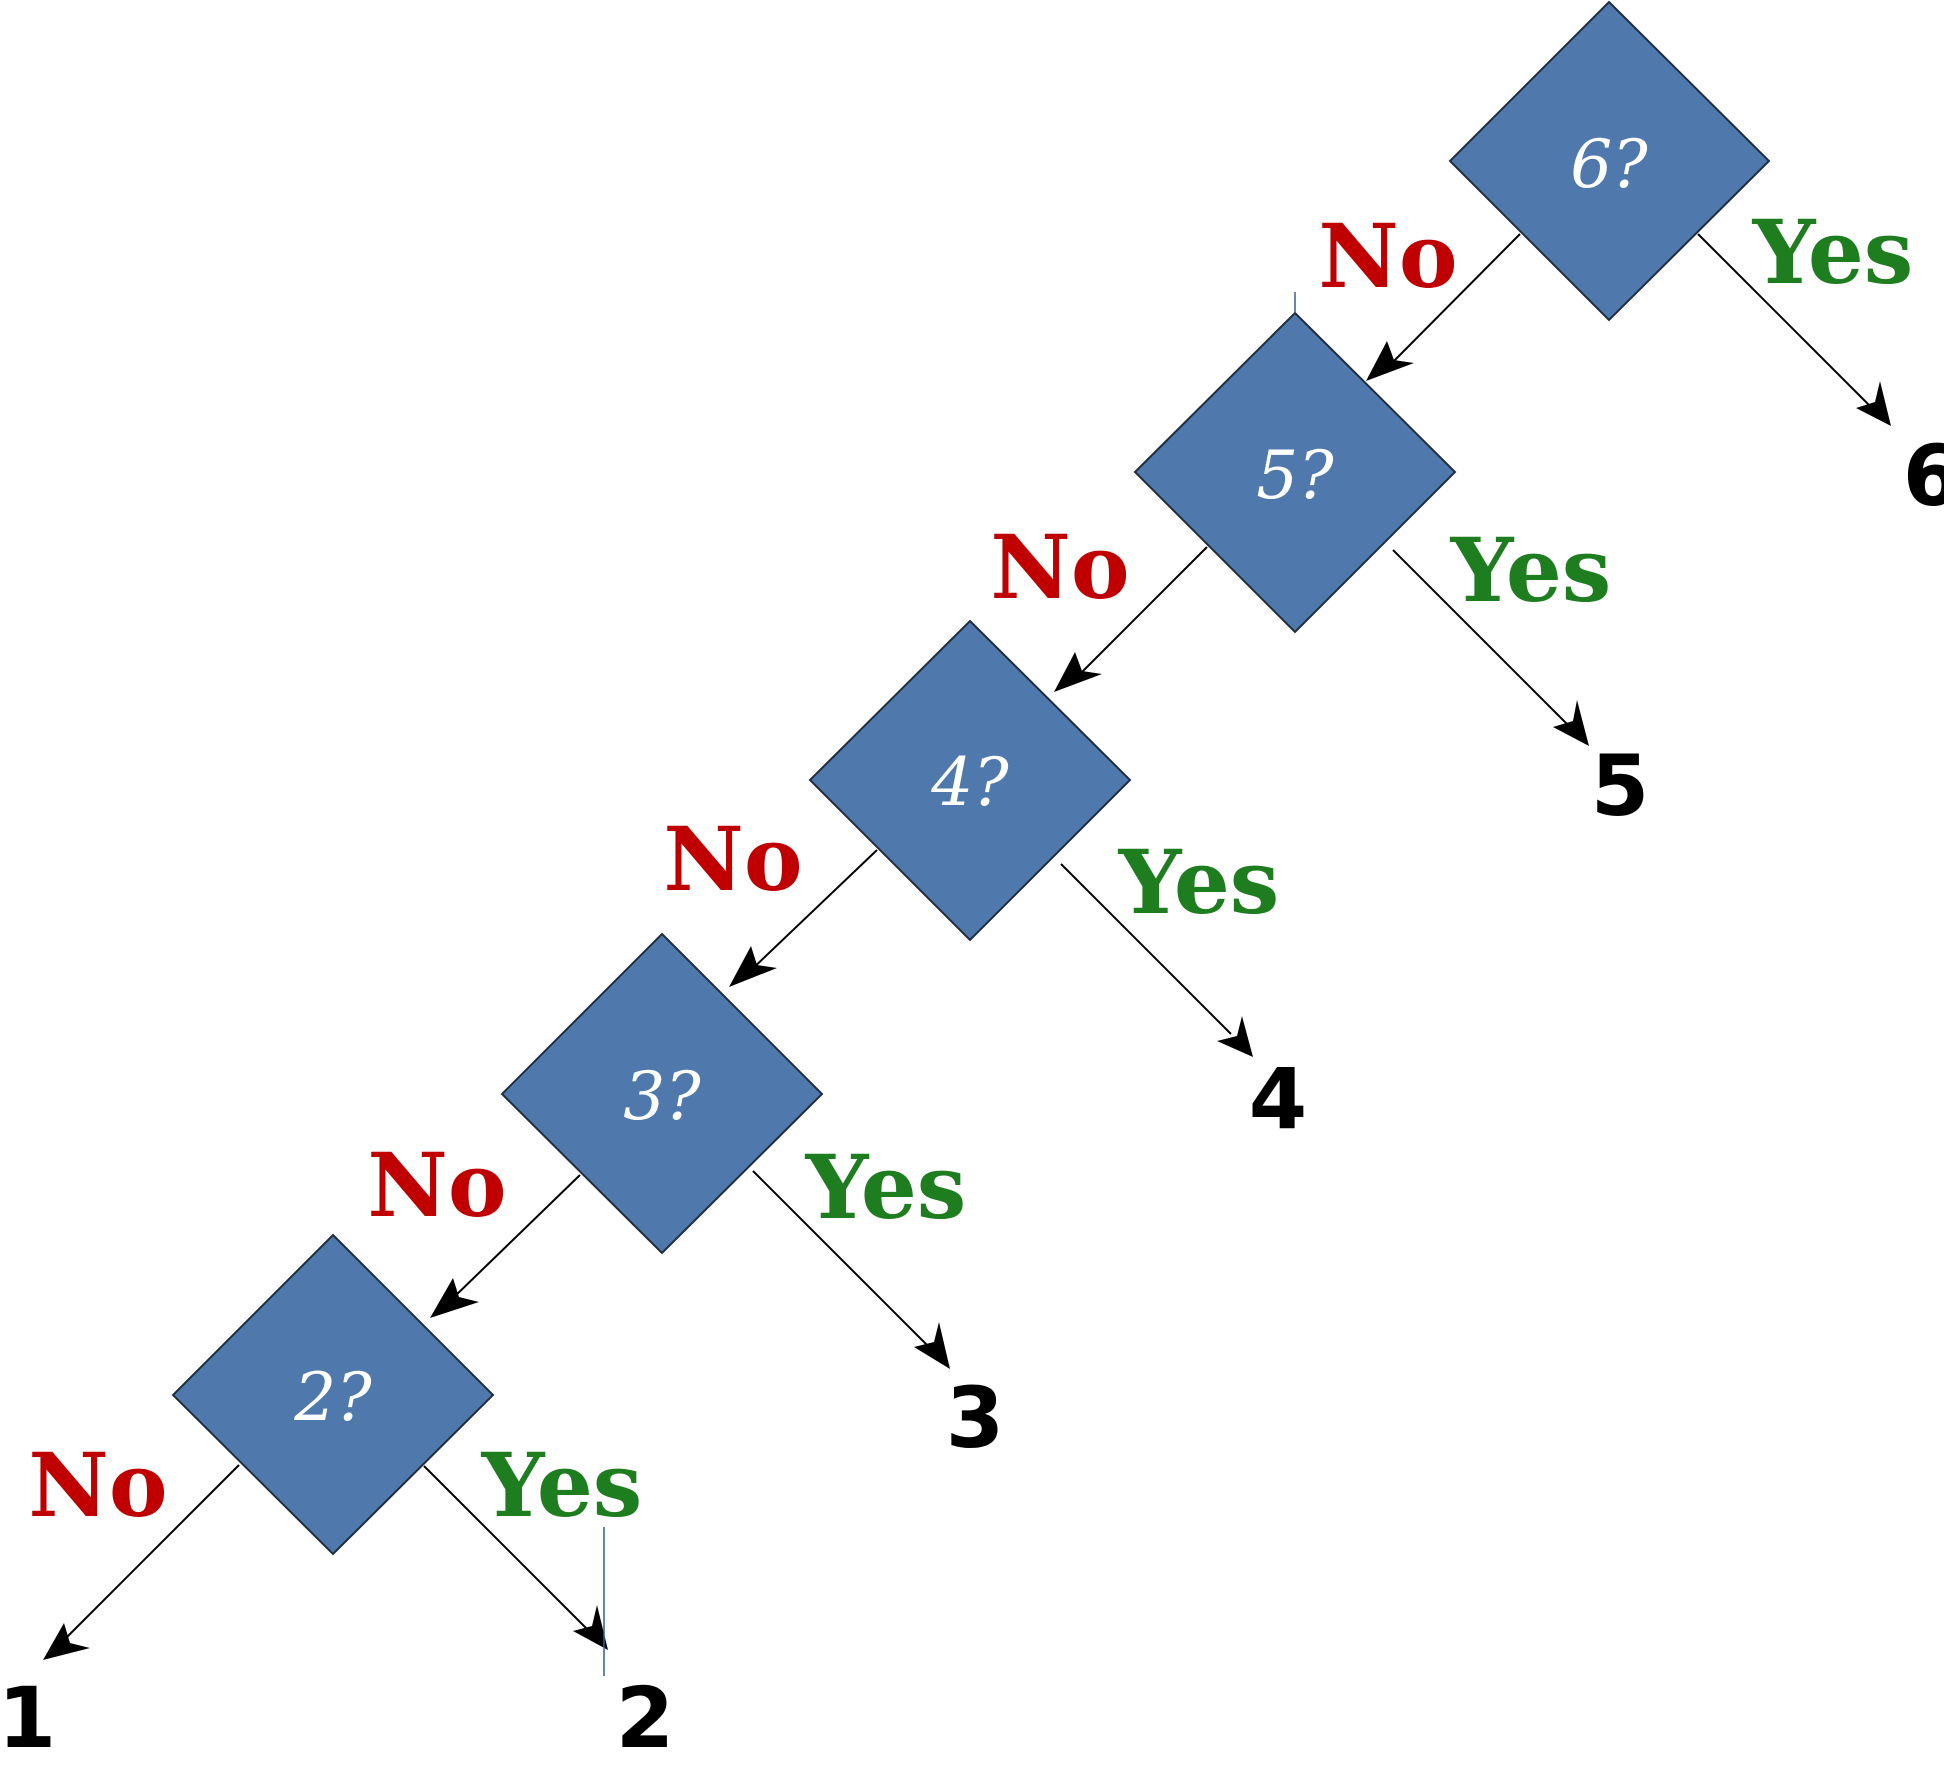  Describe the element at coordinates (878, 1301) in the screenshot. I see `yes-branch-3: Yes 3` at that location.